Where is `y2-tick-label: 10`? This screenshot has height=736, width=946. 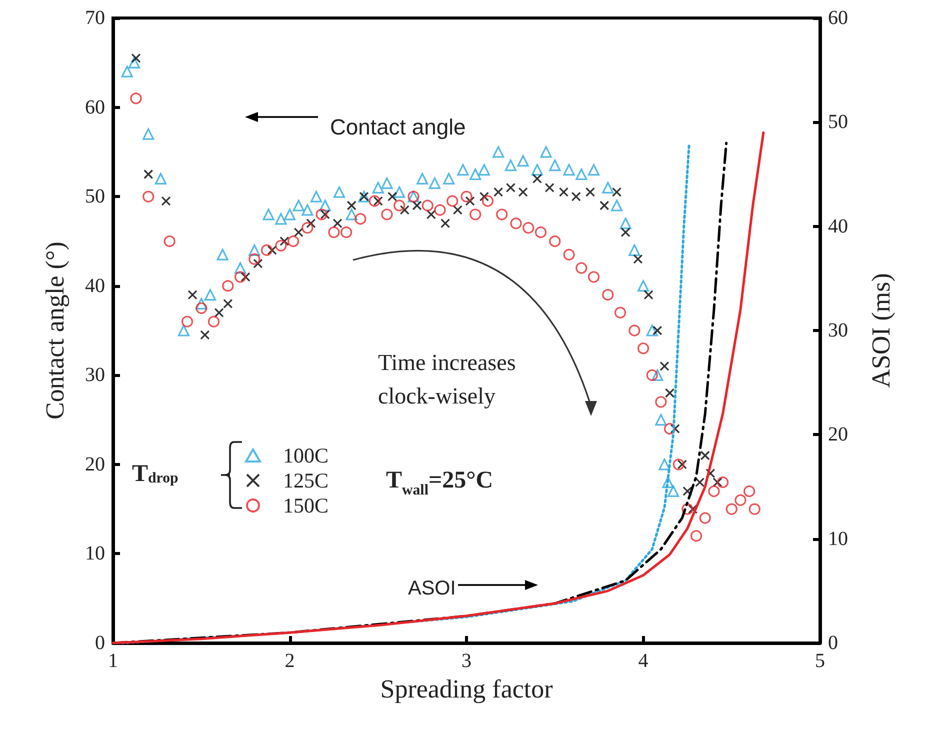 y2-tick-label: 10 is located at coordinates (838, 539).